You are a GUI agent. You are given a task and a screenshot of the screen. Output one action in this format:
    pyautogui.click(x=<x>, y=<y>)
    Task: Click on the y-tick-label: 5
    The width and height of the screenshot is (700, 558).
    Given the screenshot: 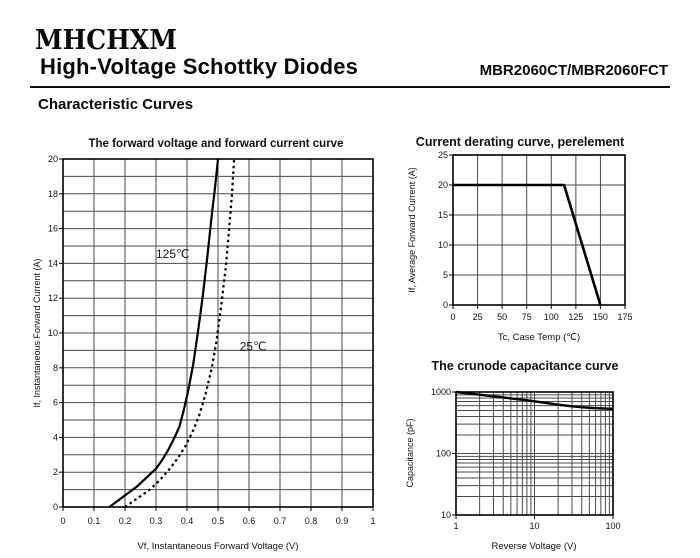 What is the action you would take?
    pyautogui.click(x=445, y=275)
    